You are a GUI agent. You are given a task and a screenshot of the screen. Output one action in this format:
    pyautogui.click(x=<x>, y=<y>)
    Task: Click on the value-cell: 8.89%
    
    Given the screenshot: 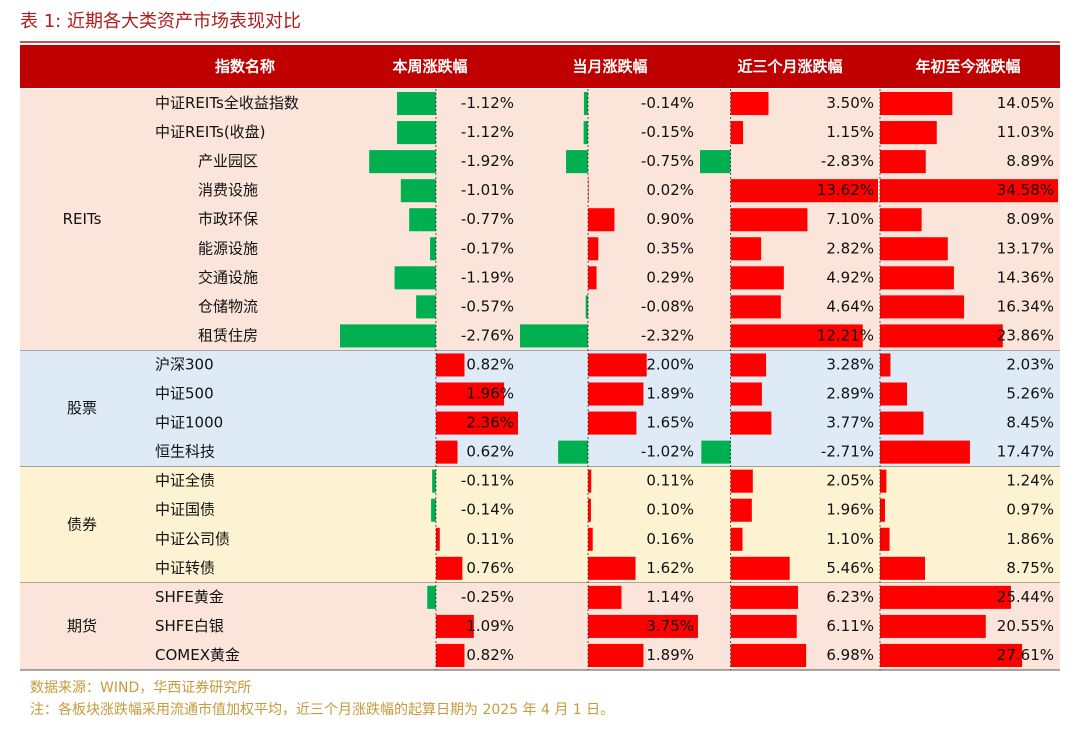 What is the action you would take?
    pyautogui.click(x=1030, y=161)
    